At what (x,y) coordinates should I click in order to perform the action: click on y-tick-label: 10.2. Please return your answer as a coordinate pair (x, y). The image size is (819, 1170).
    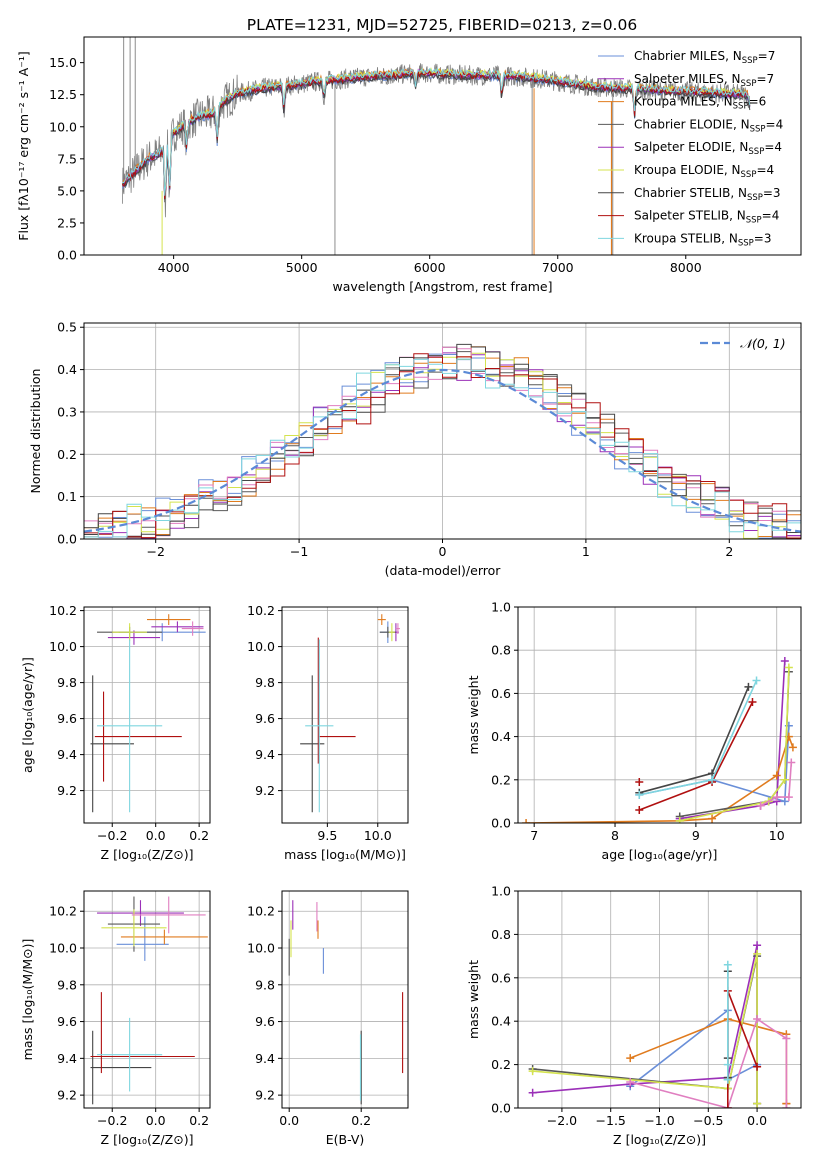
    Looking at the image, I should click on (63, 610).